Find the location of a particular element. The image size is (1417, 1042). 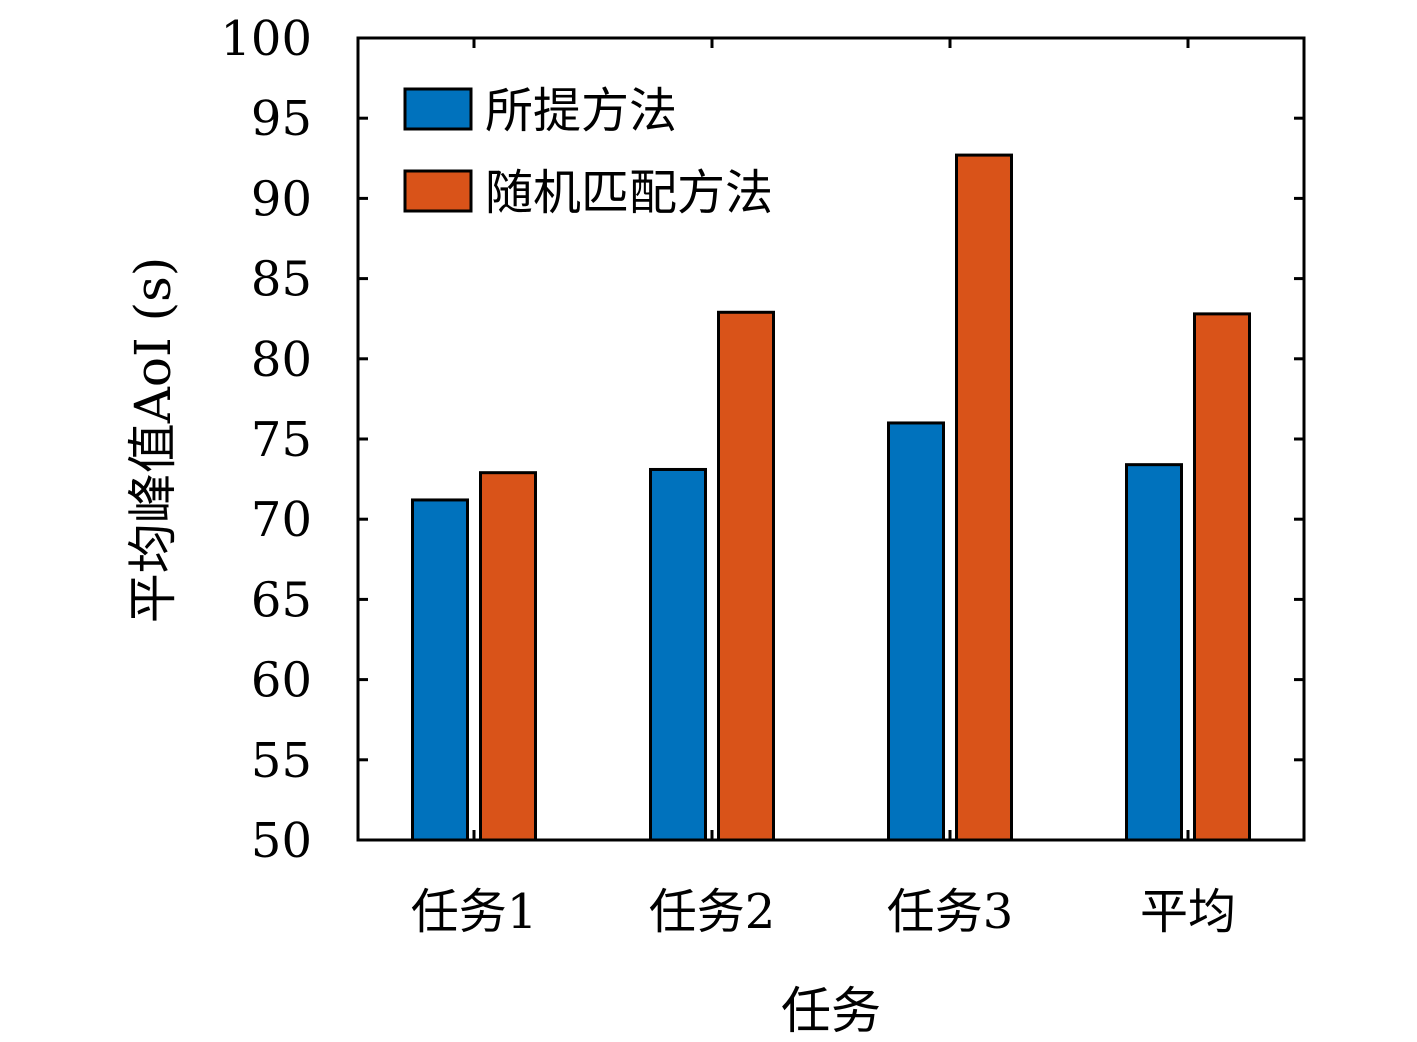

y-tick-label: 95 is located at coordinates (281, 119).